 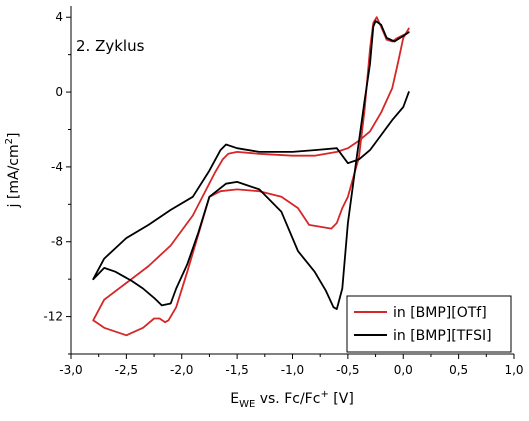 What do you see at coordinates (57, 167) in the screenshot?
I see `y-tick-label: -4` at bounding box center [57, 167].